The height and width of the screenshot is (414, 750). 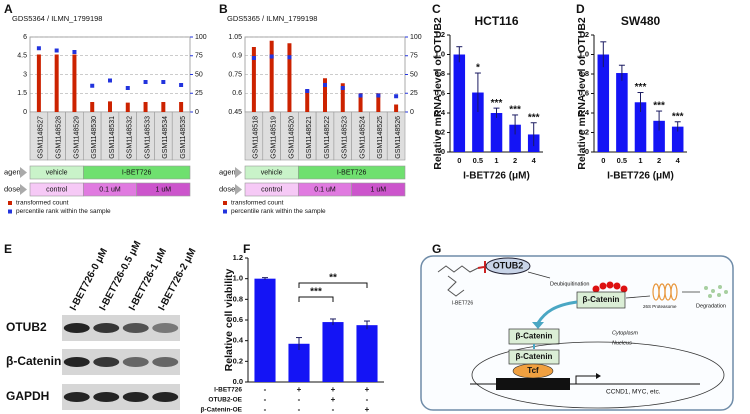 What do you see at coordinates (533, 370) in the screenshot?
I see `factor-label: Tcf` at bounding box center [533, 370].